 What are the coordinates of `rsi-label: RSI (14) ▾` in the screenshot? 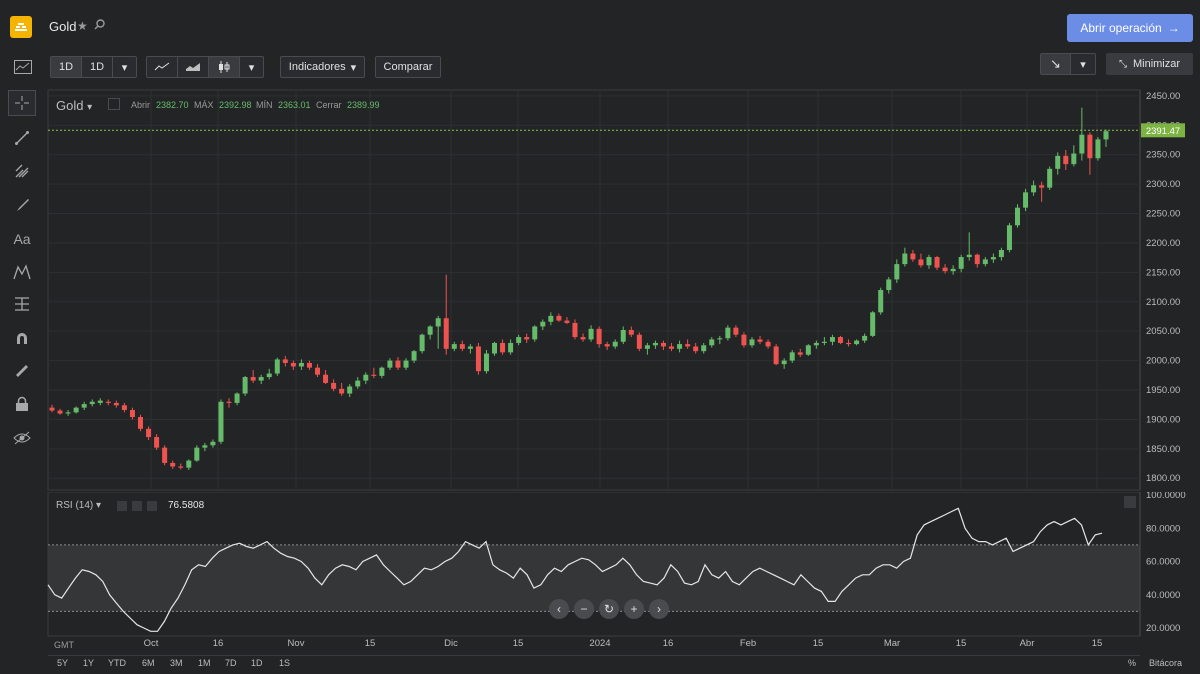 It's located at (78, 505).